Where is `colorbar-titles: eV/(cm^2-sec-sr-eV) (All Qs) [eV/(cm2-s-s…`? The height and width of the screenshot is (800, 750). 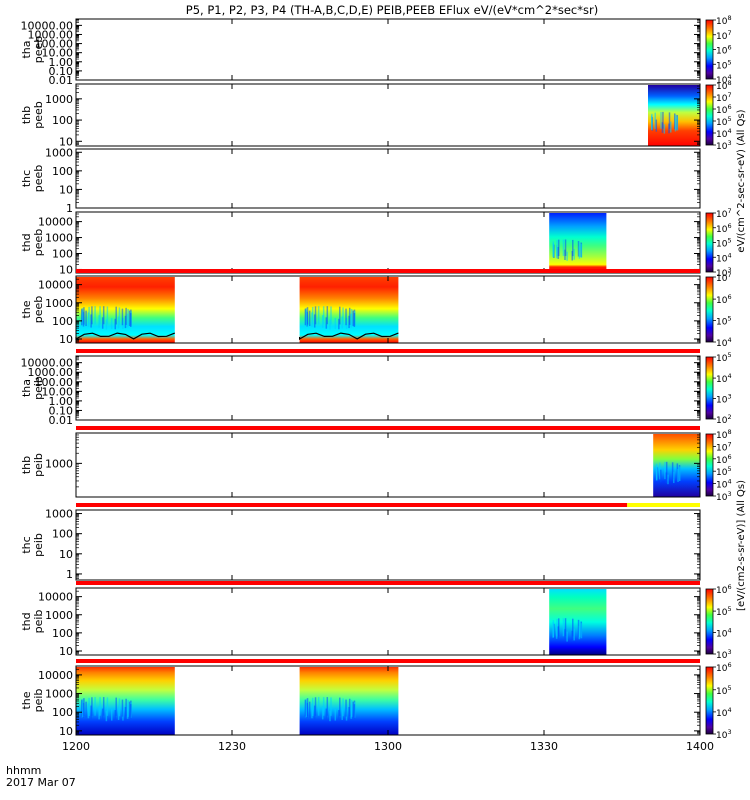 colorbar-titles: eV/(cm^2-sec-sr-eV) (All Qs) [eV/(cm2-s-s… is located at coordinates (741, 360).